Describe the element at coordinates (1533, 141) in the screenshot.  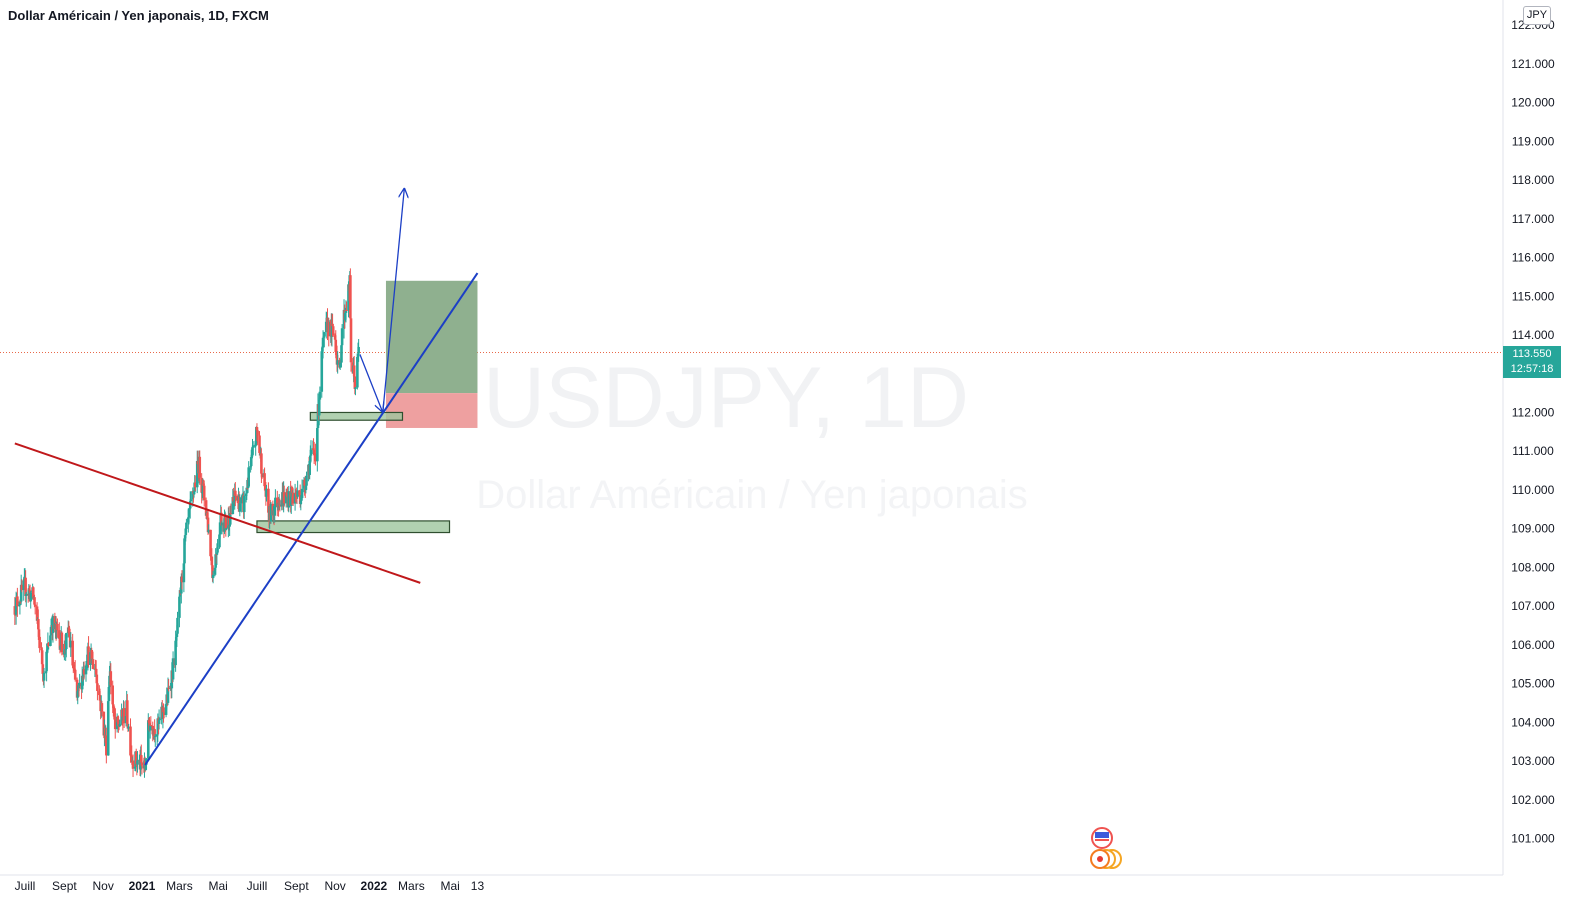
I see `price-tick-label: 119.000` at that location.